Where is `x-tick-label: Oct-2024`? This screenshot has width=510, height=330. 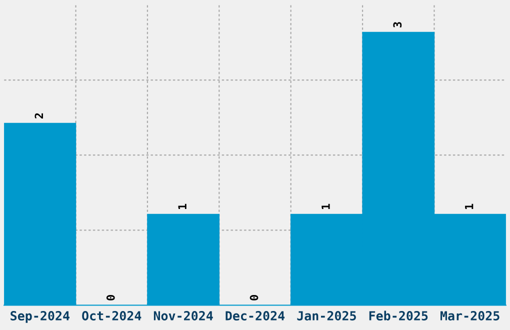
x-tick-label: Oct-2024 is located at coordinates (112, 315).